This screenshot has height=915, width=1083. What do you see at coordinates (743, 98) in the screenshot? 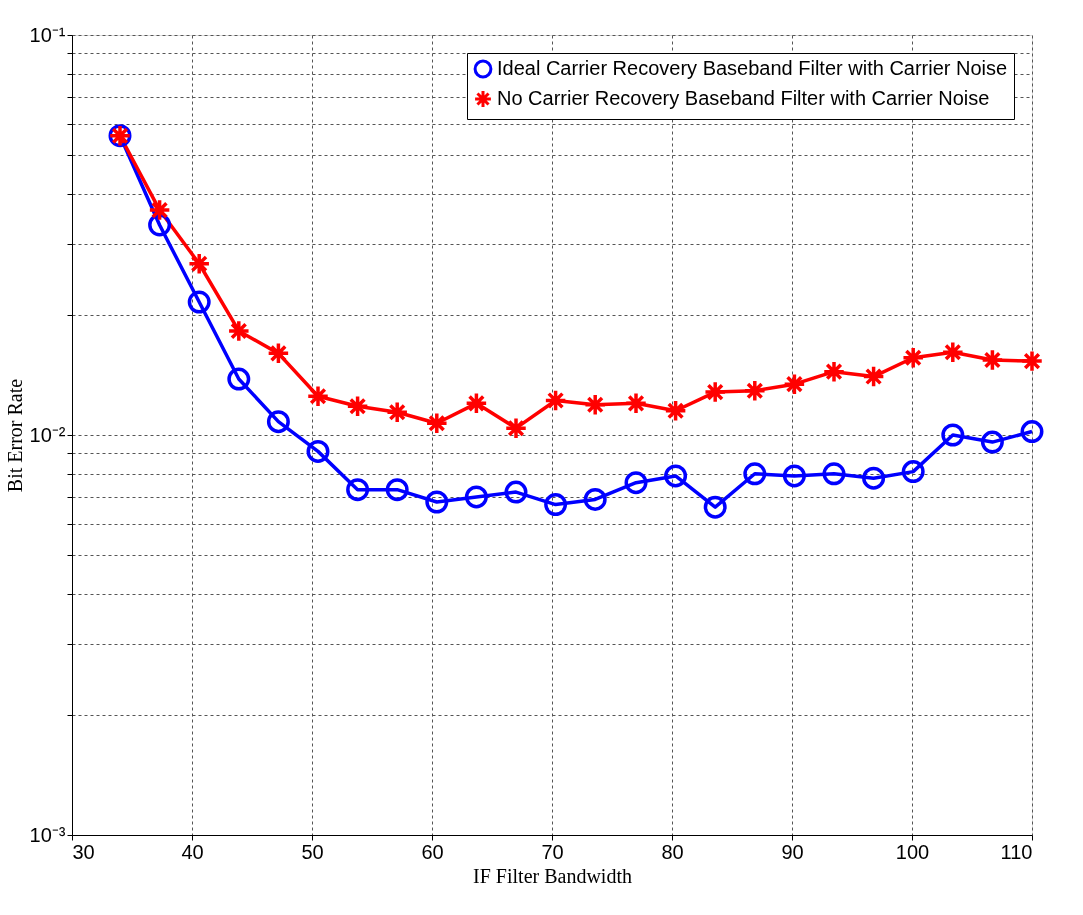
I see `legend-label: No Carrier Recovery Baseband Filter with Carrier Noise` at bounding box center [743, 98].